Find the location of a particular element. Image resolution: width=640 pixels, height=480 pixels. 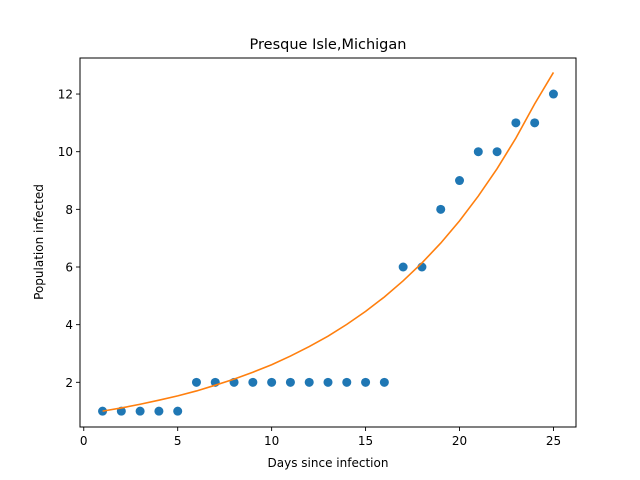

y-axis-label: Population infected is located at coordinates (39, 242).